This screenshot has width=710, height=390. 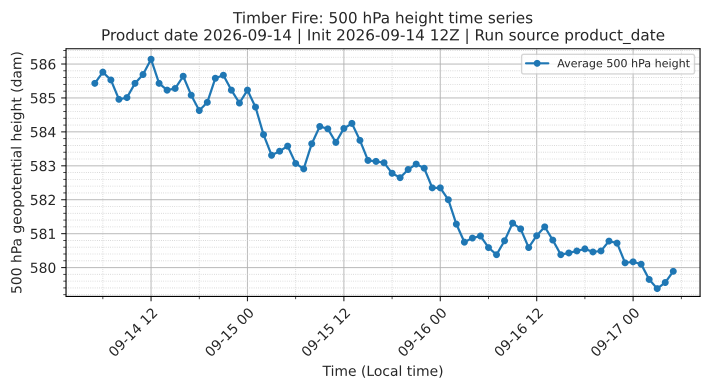 I want to click on y-tick-label: 585, so click(x=43, y=98).